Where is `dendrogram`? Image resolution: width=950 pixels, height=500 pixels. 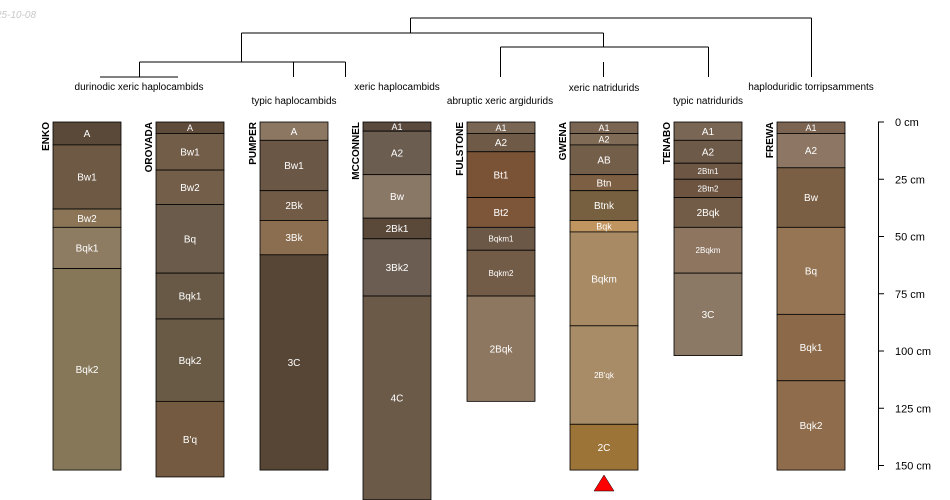 dendrogram is located at coordinates (456, 47).